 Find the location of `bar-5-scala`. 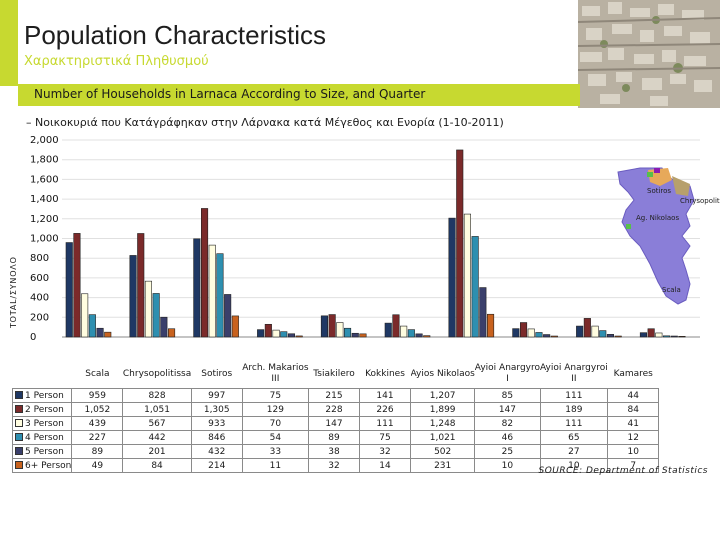

bar-5-scala is located at coordinates (100, 332).